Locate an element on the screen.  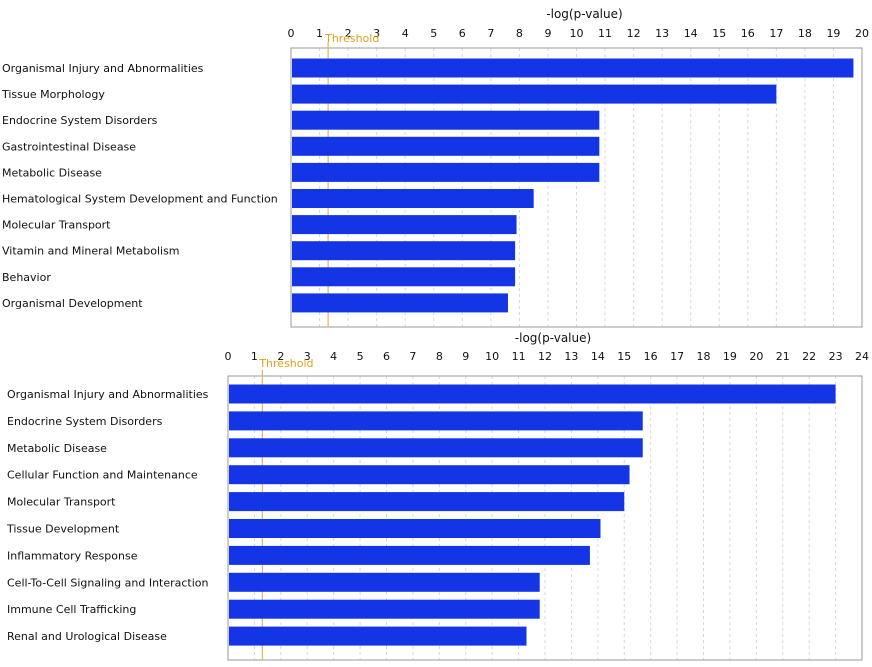
category-label: Behavior is located at coordinates (26, 277).